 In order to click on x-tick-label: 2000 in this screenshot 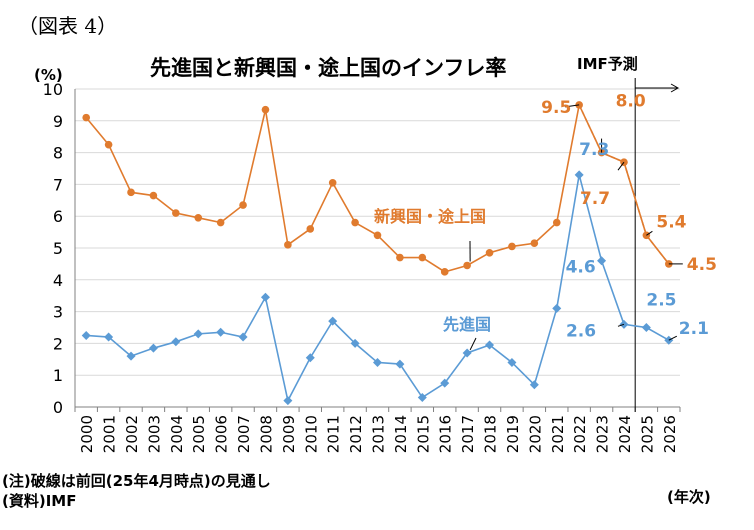, I will do `click(87, 434)`.